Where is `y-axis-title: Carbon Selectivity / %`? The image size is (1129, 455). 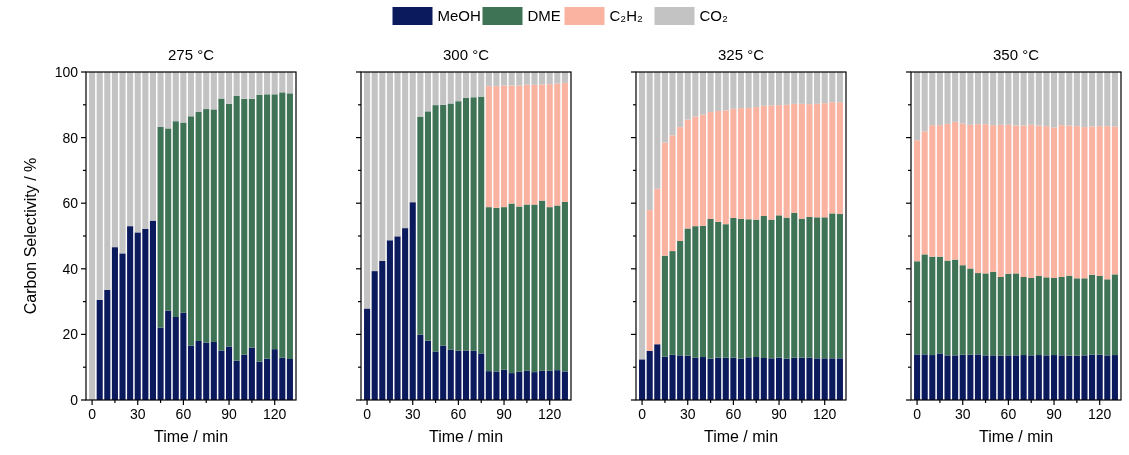
y-axis-title: Carbon Selectivity / % is located at coordinates (30, 236).